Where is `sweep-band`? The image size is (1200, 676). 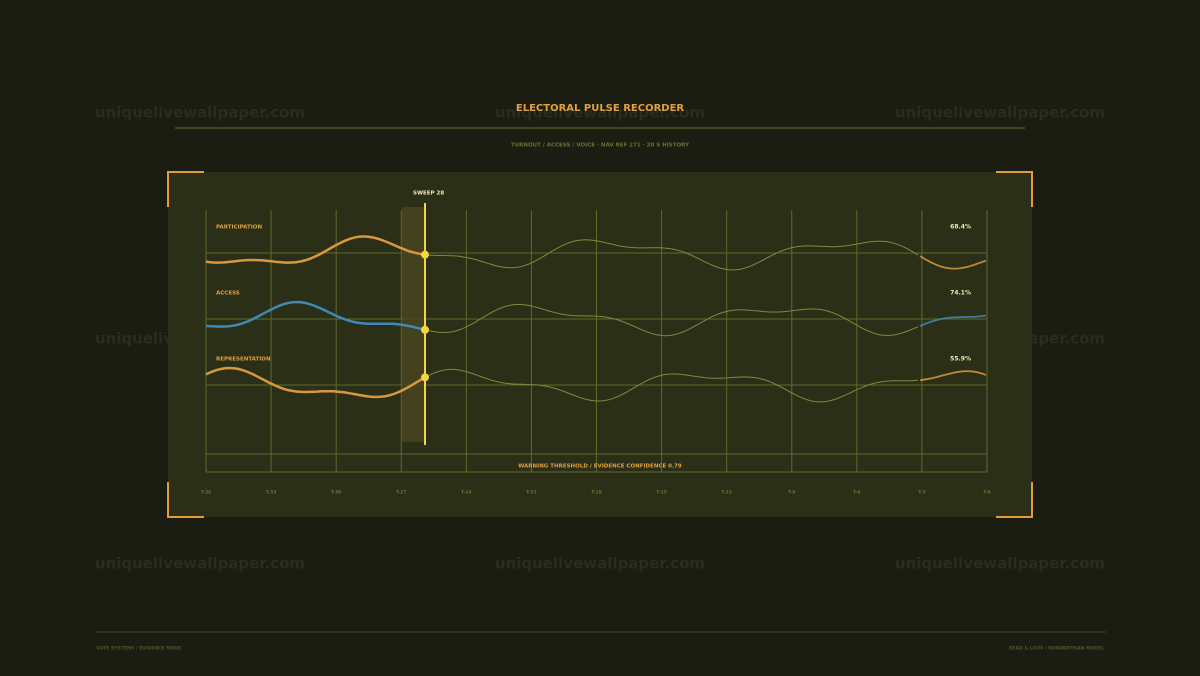
sweep-band is located at coordinates (413, 324).